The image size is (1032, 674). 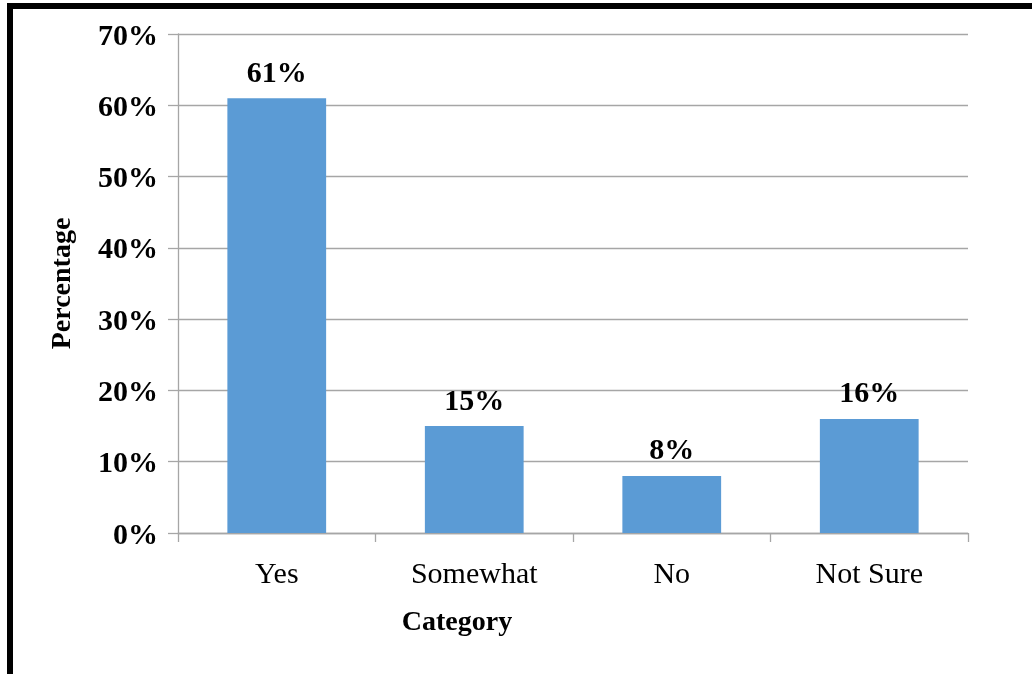 What do you see at coordinates (869, 572) in the screenshot?
I see `x-tick-label: Not Sure` at bounding box center [869, 572].